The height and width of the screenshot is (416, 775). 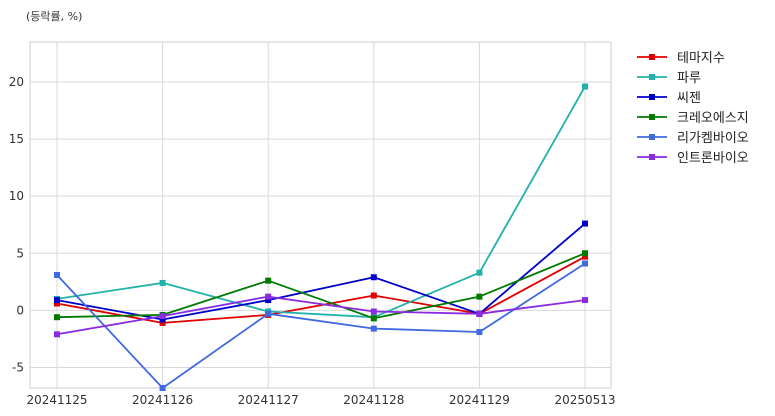 I want to click on legend-entry: 씨젠, so click(x=669, y=98).